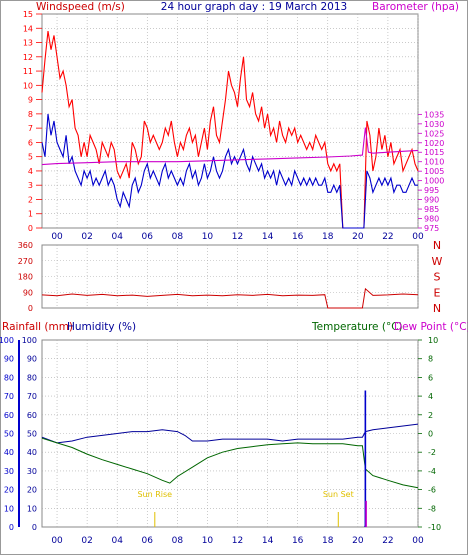 This screenshot has height=555, width=468. Describe the element at coordinates (11, 527) in the screenshot. I see `rainfall-tick: 0` at that location.